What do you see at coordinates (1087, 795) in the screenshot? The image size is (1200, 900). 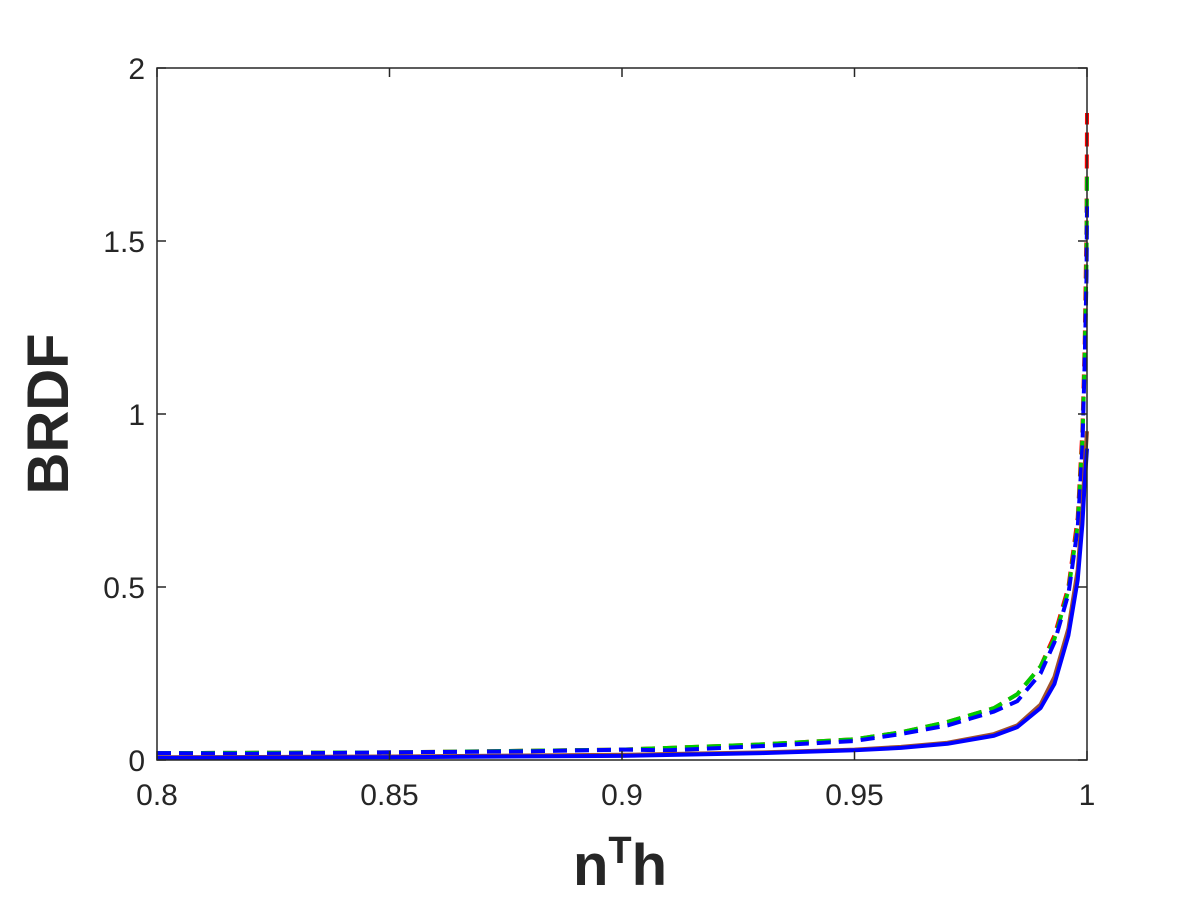 I see `x-tick-label: 1` at bounding box center [1087, 795].